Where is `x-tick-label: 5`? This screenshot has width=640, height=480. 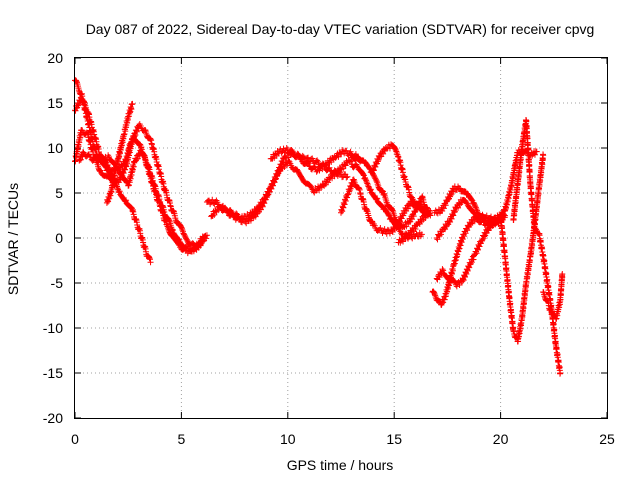
x-tick-label: 5 is located at coordinates (182, 439).